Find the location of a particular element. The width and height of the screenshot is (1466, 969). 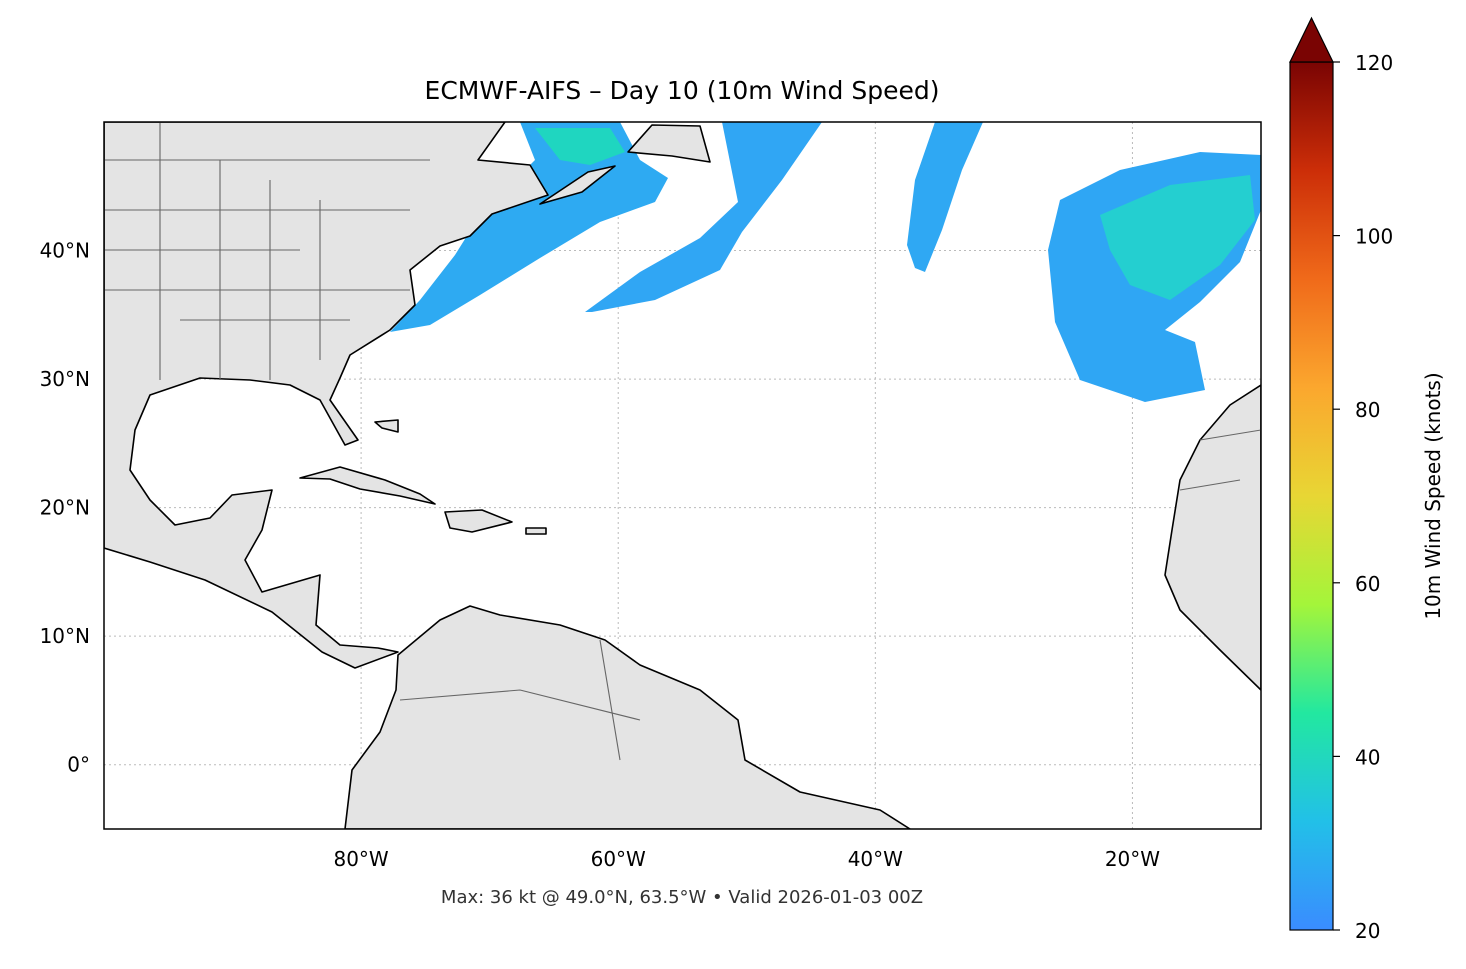

colorbar-body is located at coordinates (1311, 496).